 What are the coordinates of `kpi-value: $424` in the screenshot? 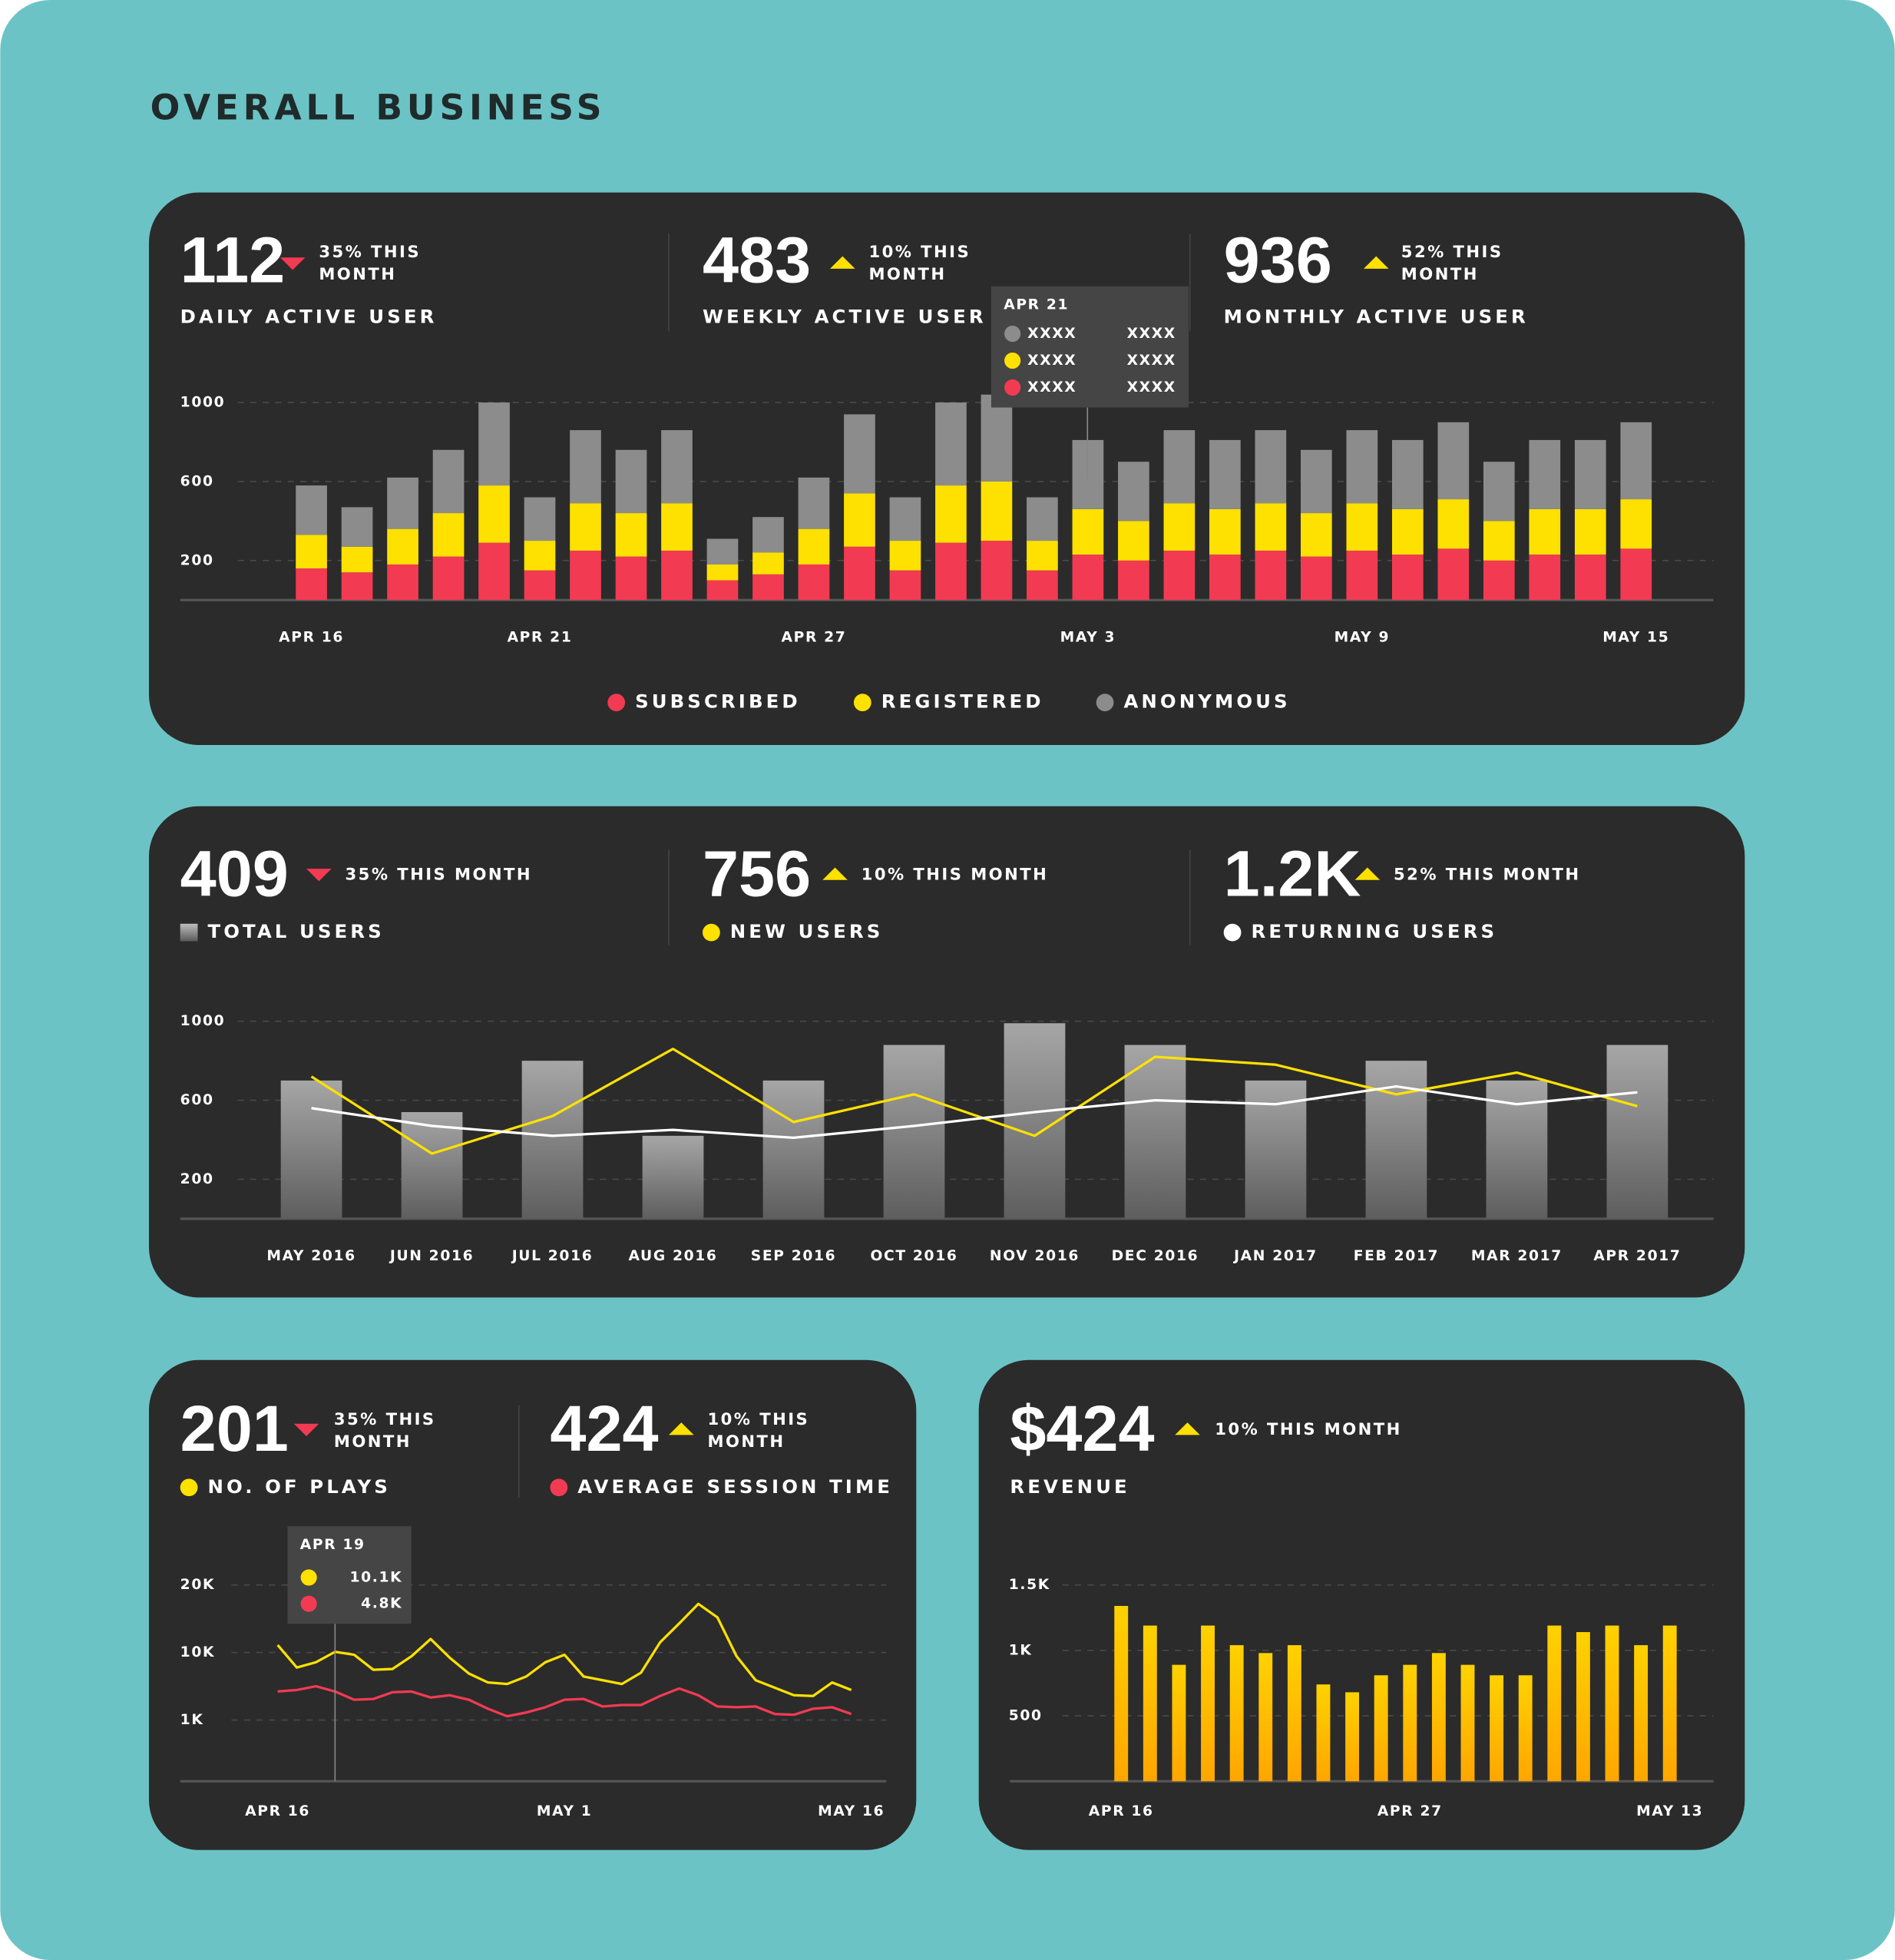 It's located at (1082, 1428).